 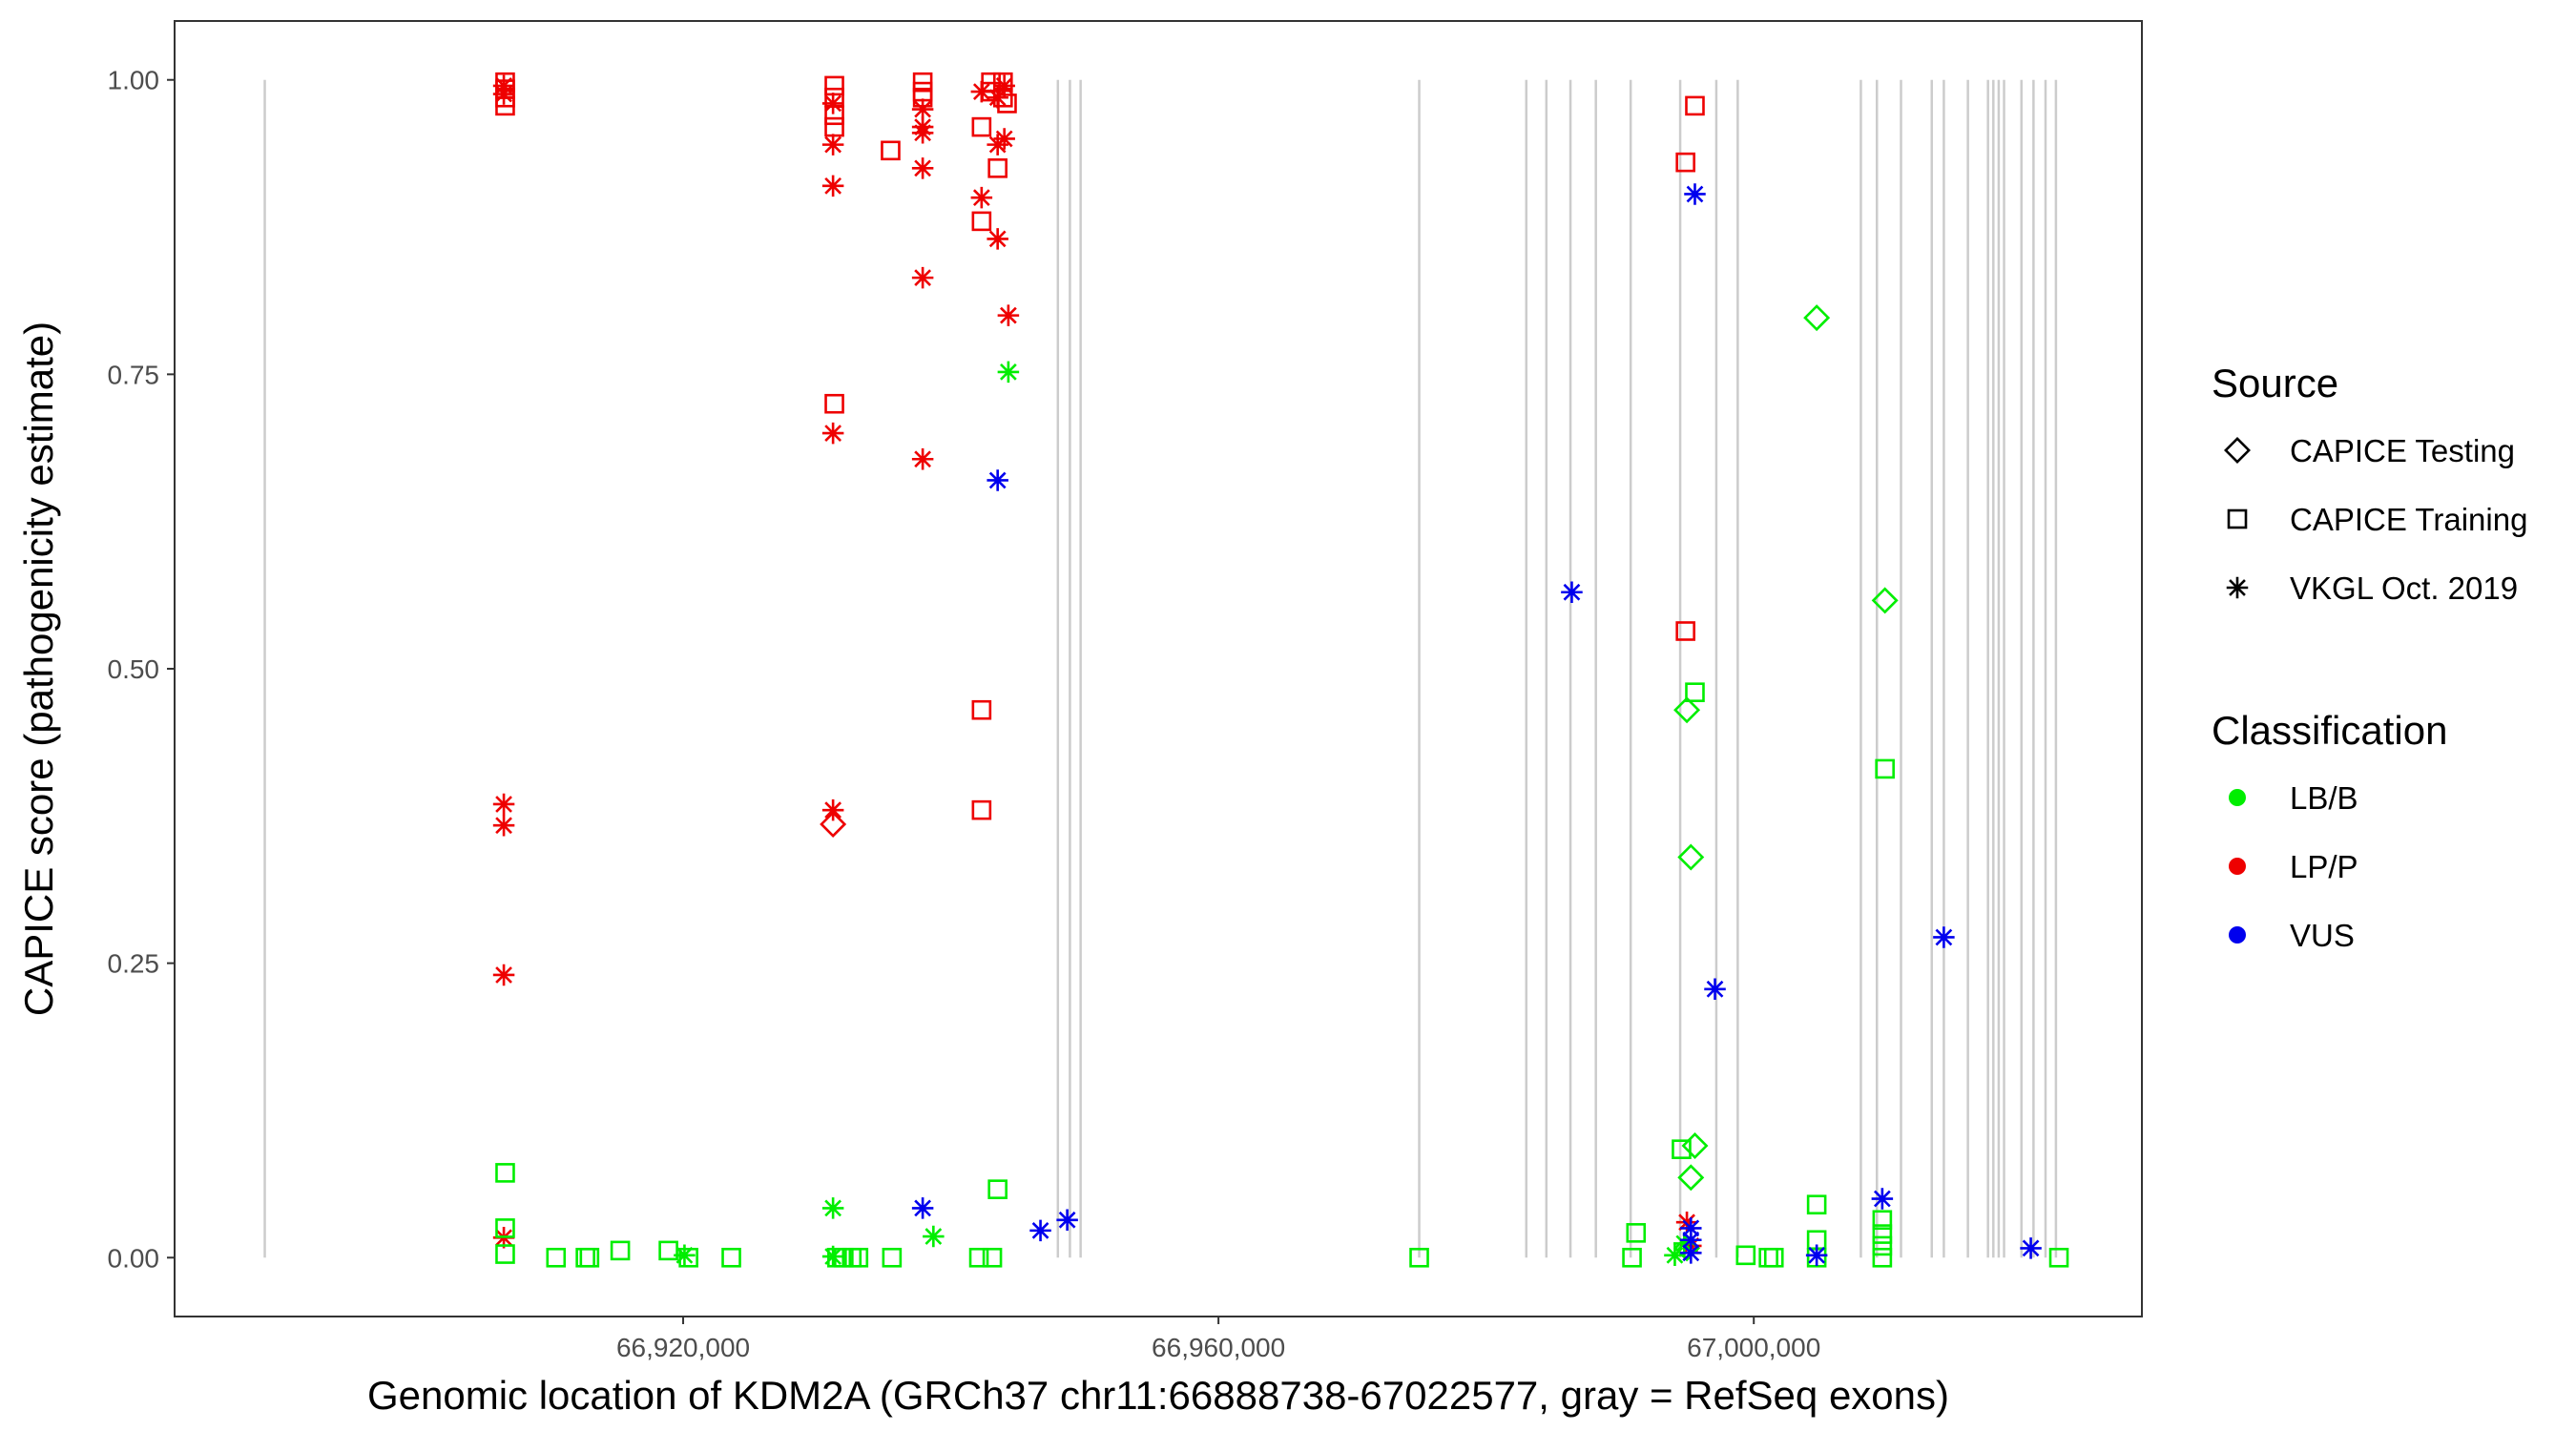 I want to click on legend-label: VUS, so click(x=2322, y=936).